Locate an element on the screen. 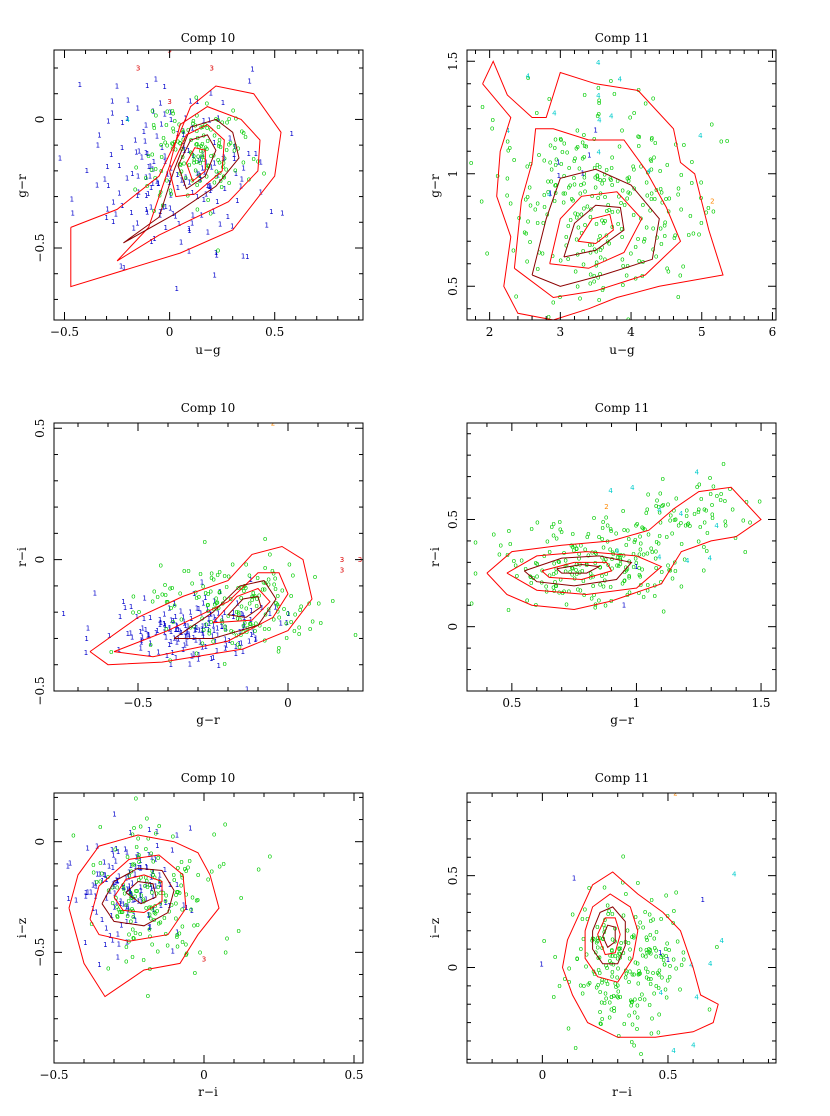 The height and width of the screenshot is (1116, 830). y-tick-label: 0.5 is located at coordinates (453, 519).